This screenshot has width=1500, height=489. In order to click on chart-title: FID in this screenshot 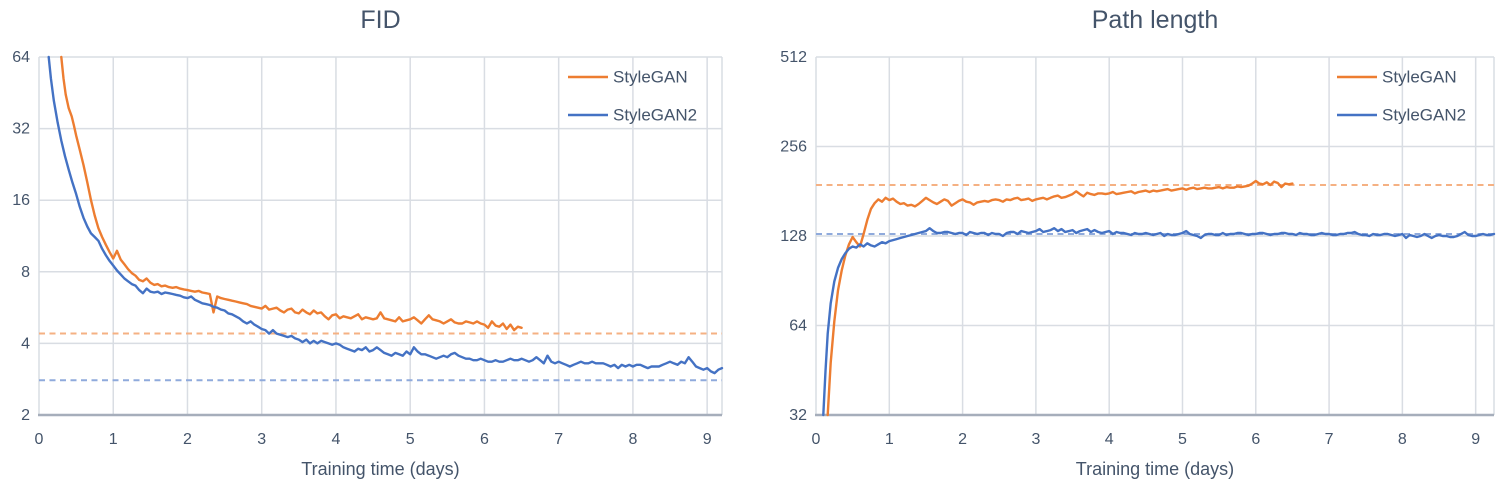, I will do `click(380, 20)`.